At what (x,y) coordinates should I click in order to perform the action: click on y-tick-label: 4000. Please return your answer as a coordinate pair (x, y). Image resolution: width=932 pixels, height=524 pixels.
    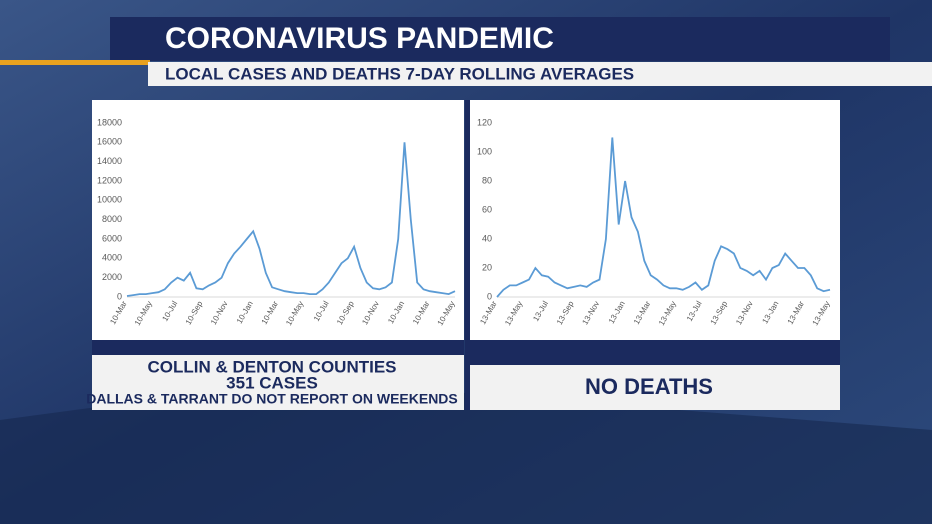
    Looking at the image, I should click on (112, 258).